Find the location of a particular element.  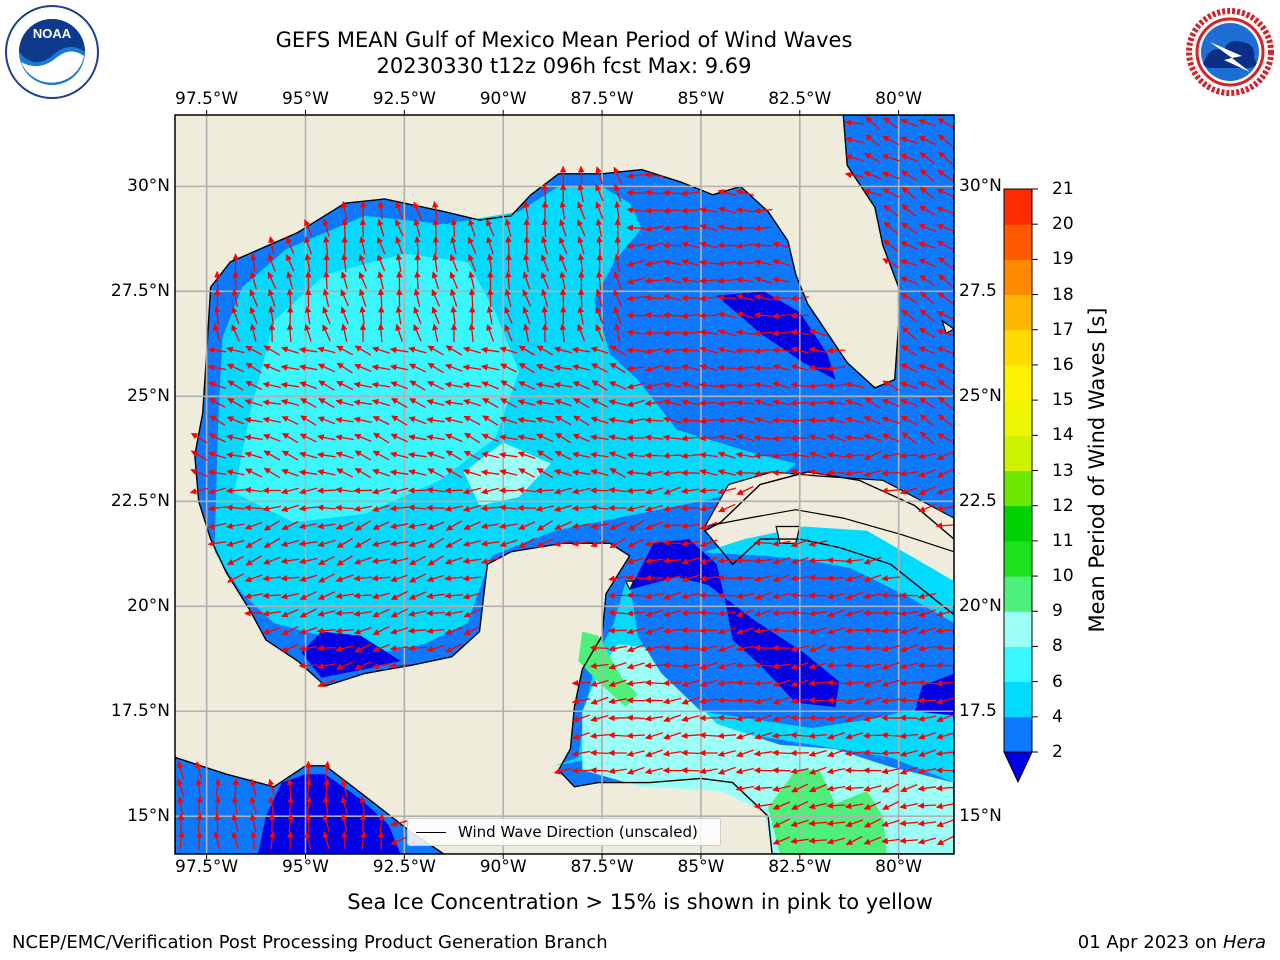

colorbar-segment is located at coordinates (1018, 418).